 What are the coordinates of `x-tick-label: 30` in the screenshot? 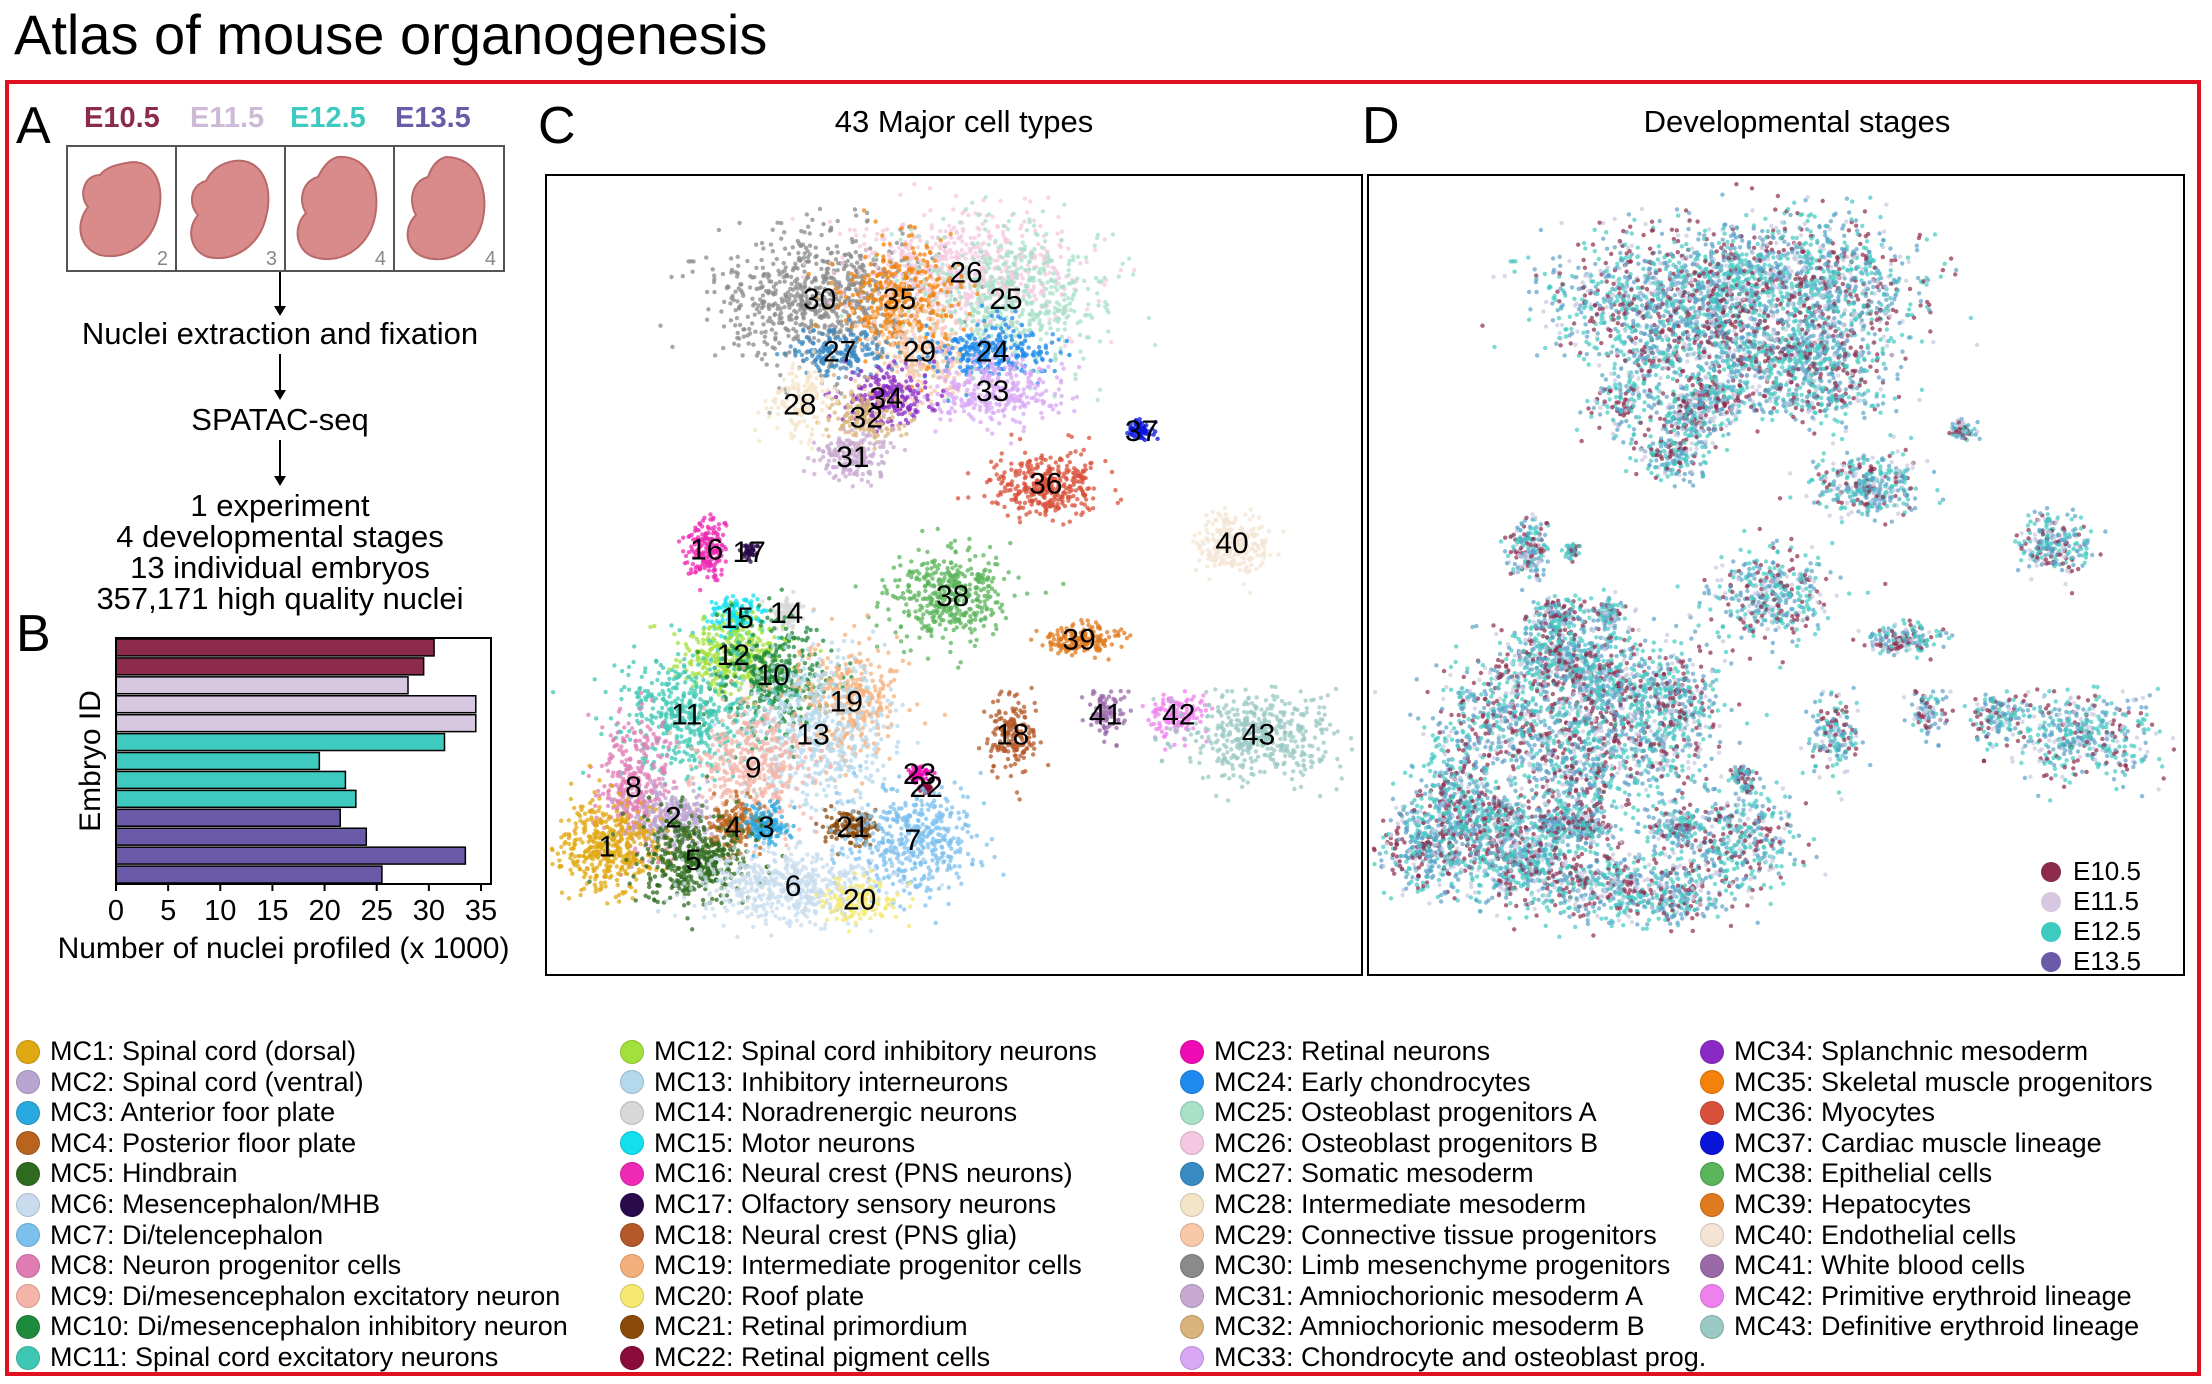 It's located at (429, 911).